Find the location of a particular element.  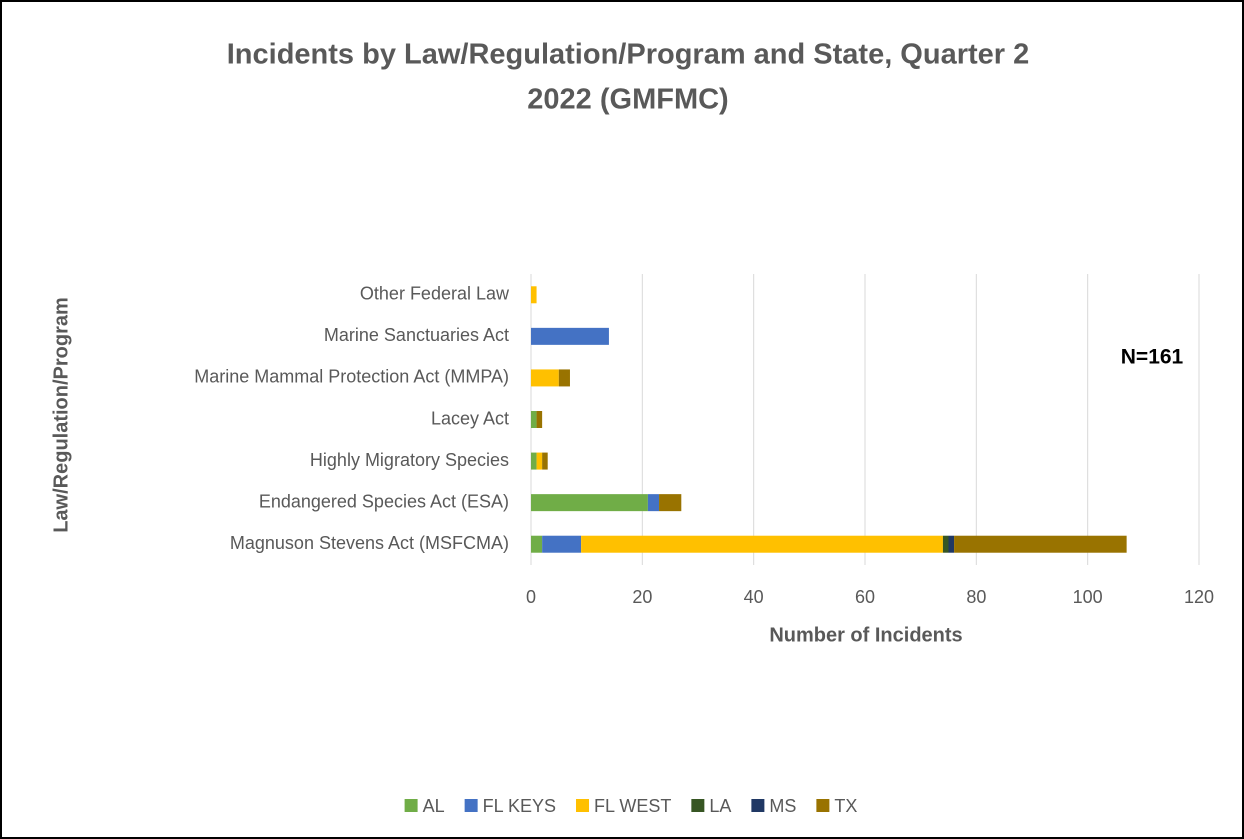

legend-label: FL KEYS is located at coordinates (519, 806).